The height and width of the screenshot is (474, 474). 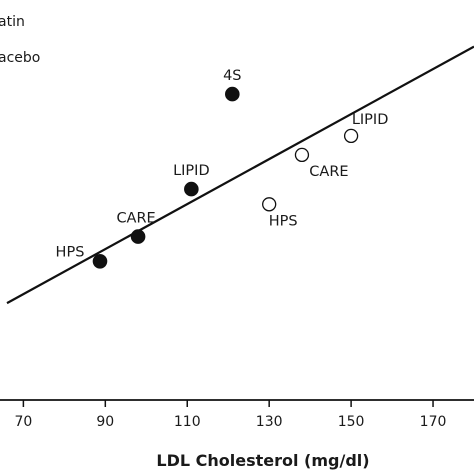 What do you see at coordinates (232, 76) in the screenshot?
I see `point-label-4s: 4S` at bounding box center [232, 76].